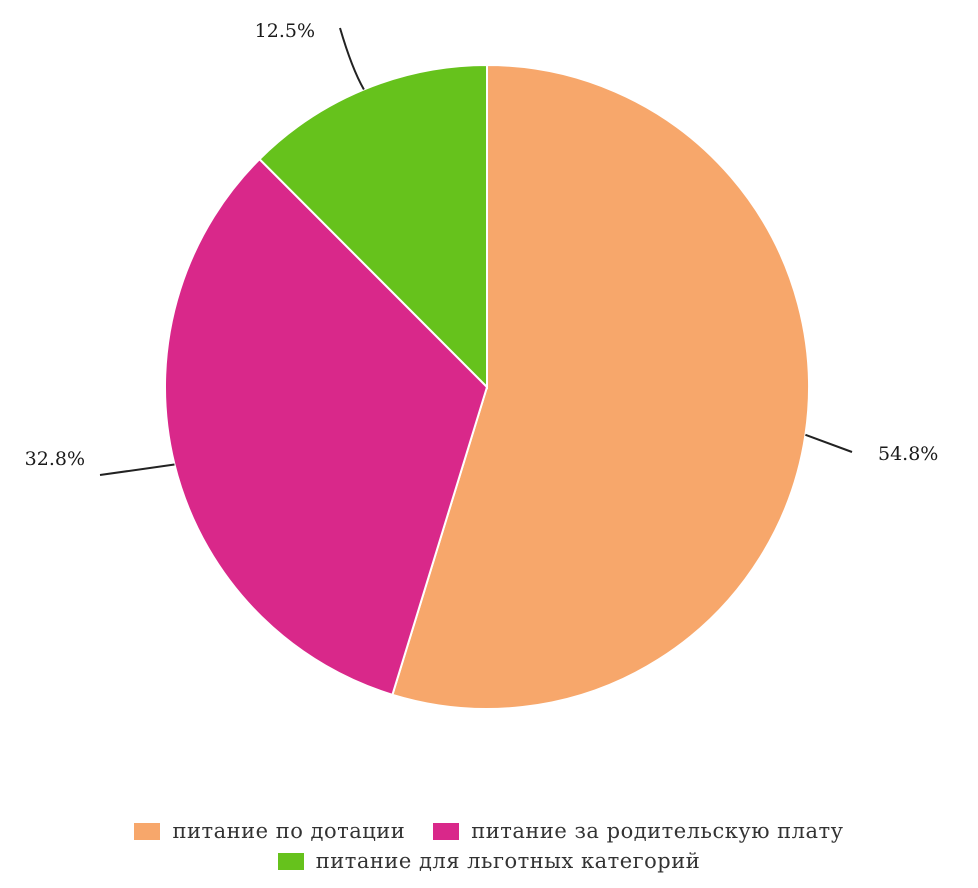 This screenshot has height=888, width=978. I want to click on legend-label-subsidy: питание по дотации, so click(289, 831).